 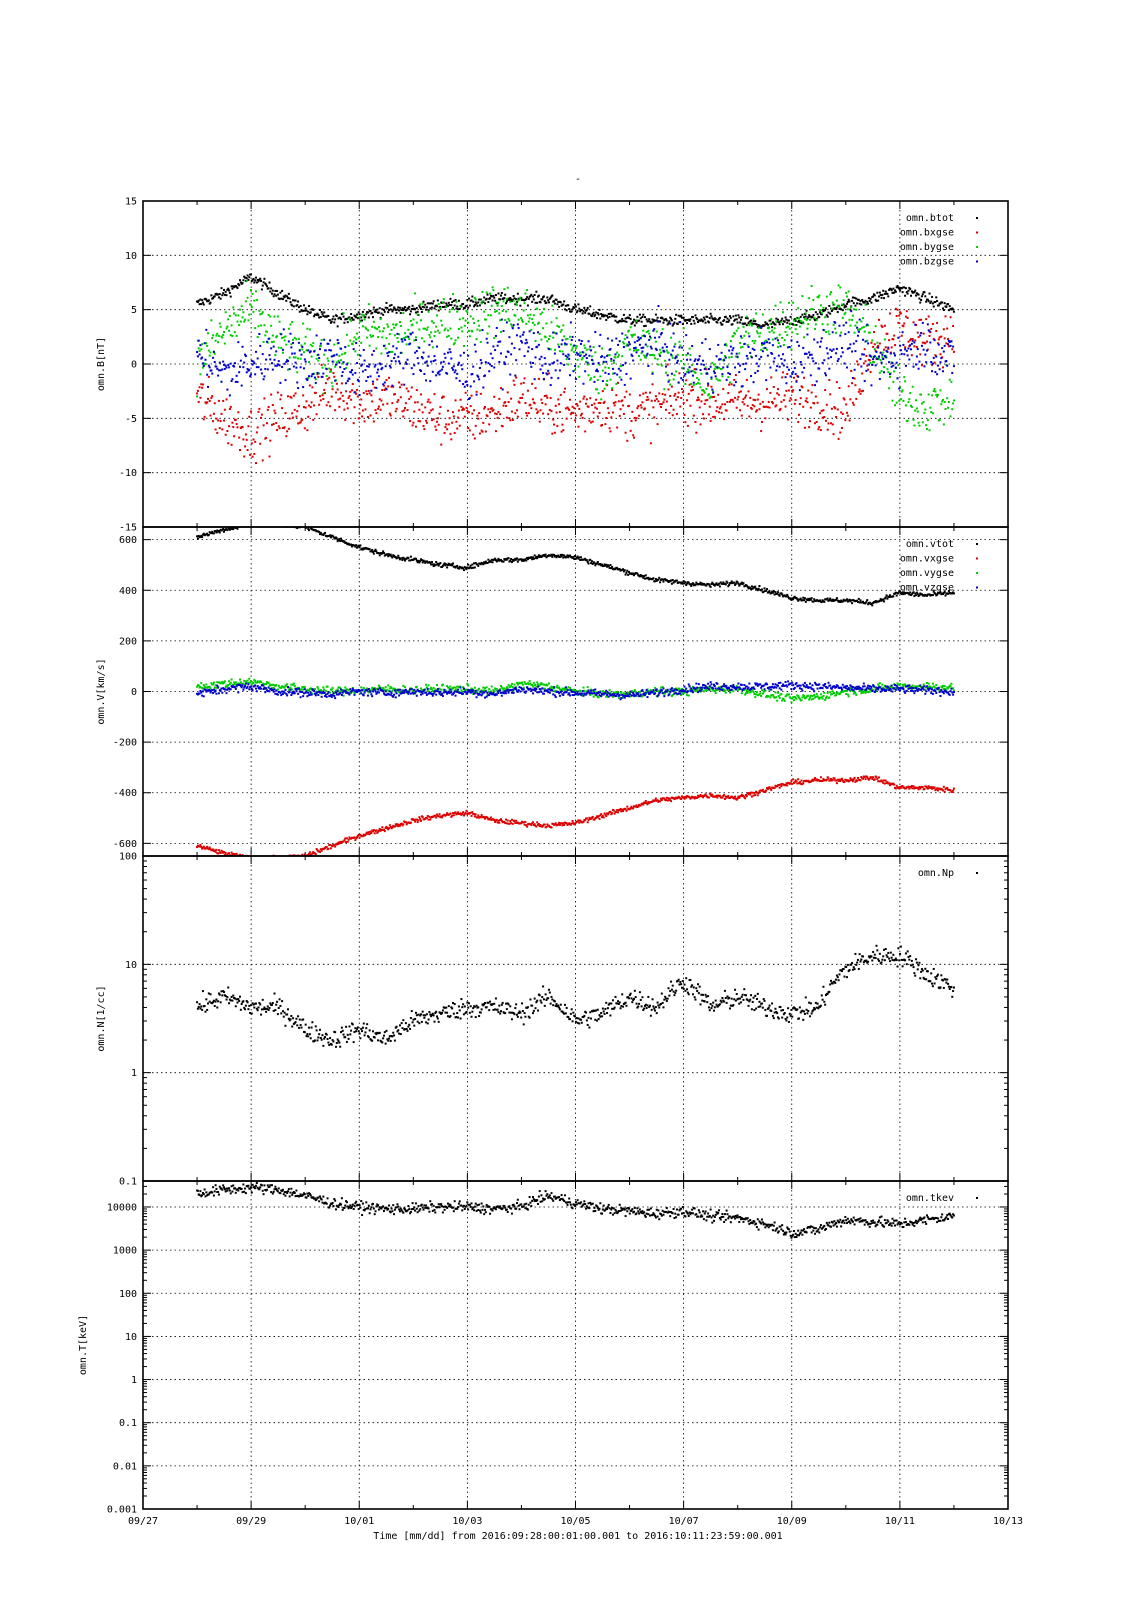 What do you see at coordinates (575, 818) in the screenshot?
I see `series-omn-vxgse` at bounding box center [575, 818].